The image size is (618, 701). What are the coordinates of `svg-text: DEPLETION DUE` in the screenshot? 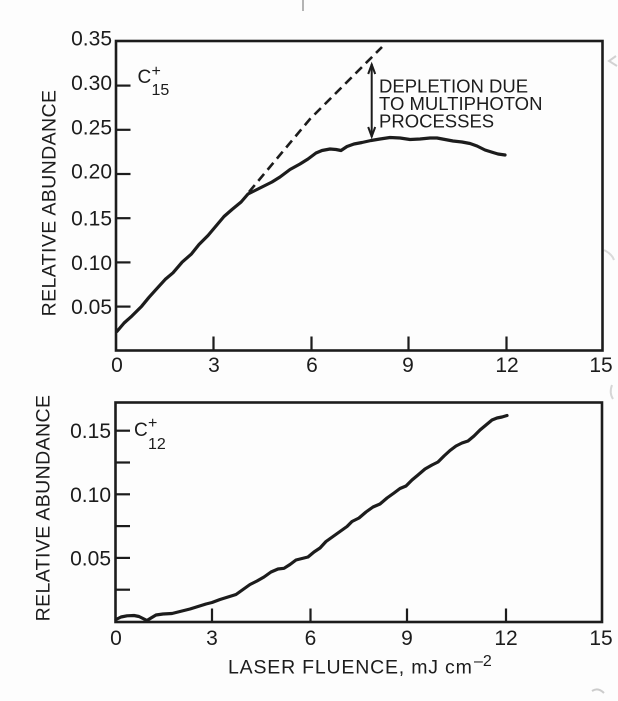 It's located at (453, 86).